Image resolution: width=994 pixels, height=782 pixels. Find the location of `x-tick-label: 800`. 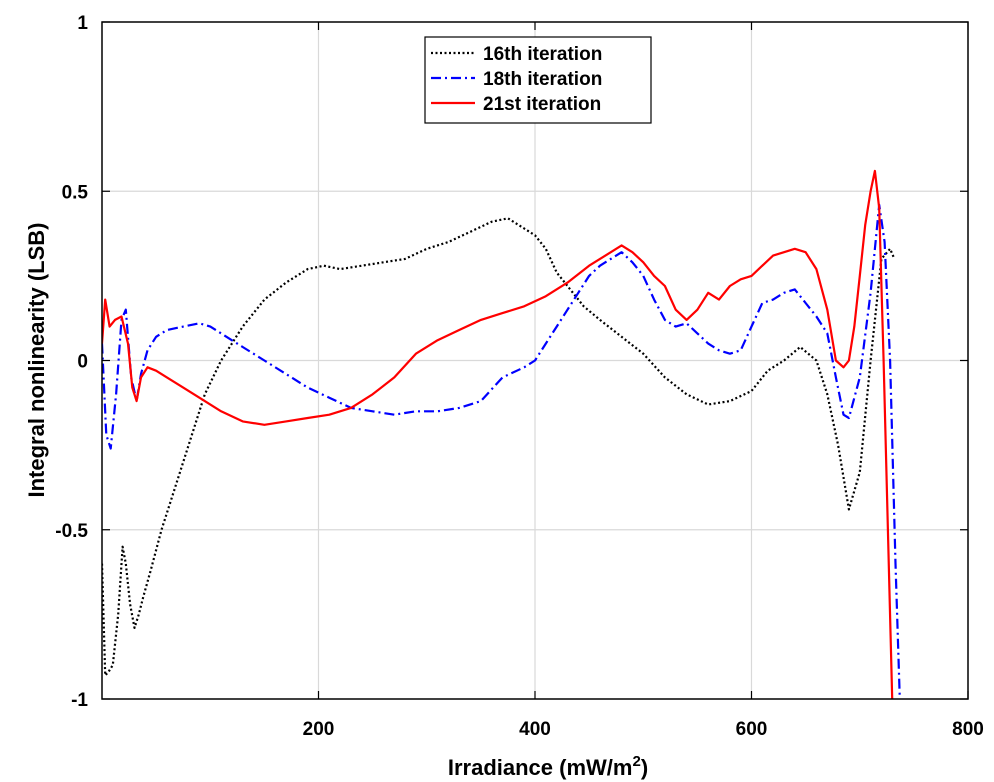

x-tick-label: 800 is located at coordinates (968, 729).